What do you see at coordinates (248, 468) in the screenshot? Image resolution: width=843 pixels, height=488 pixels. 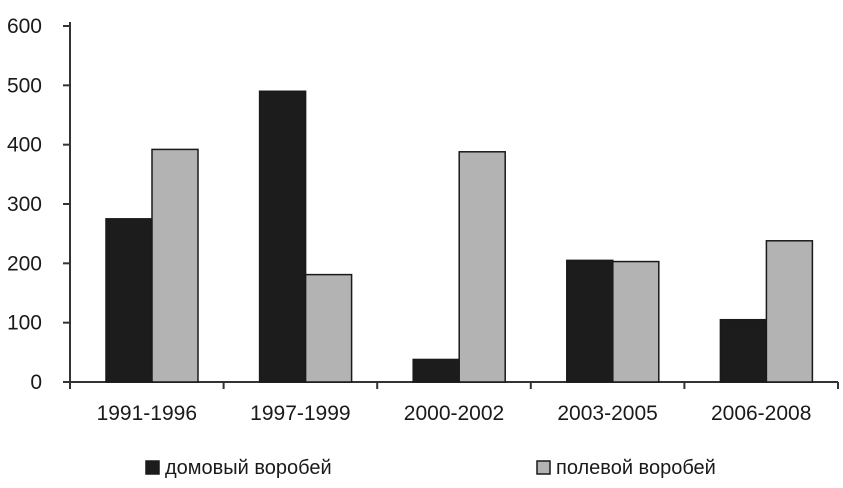 I see `legend-label: домовый воробей` at bounding box center [248, 468].